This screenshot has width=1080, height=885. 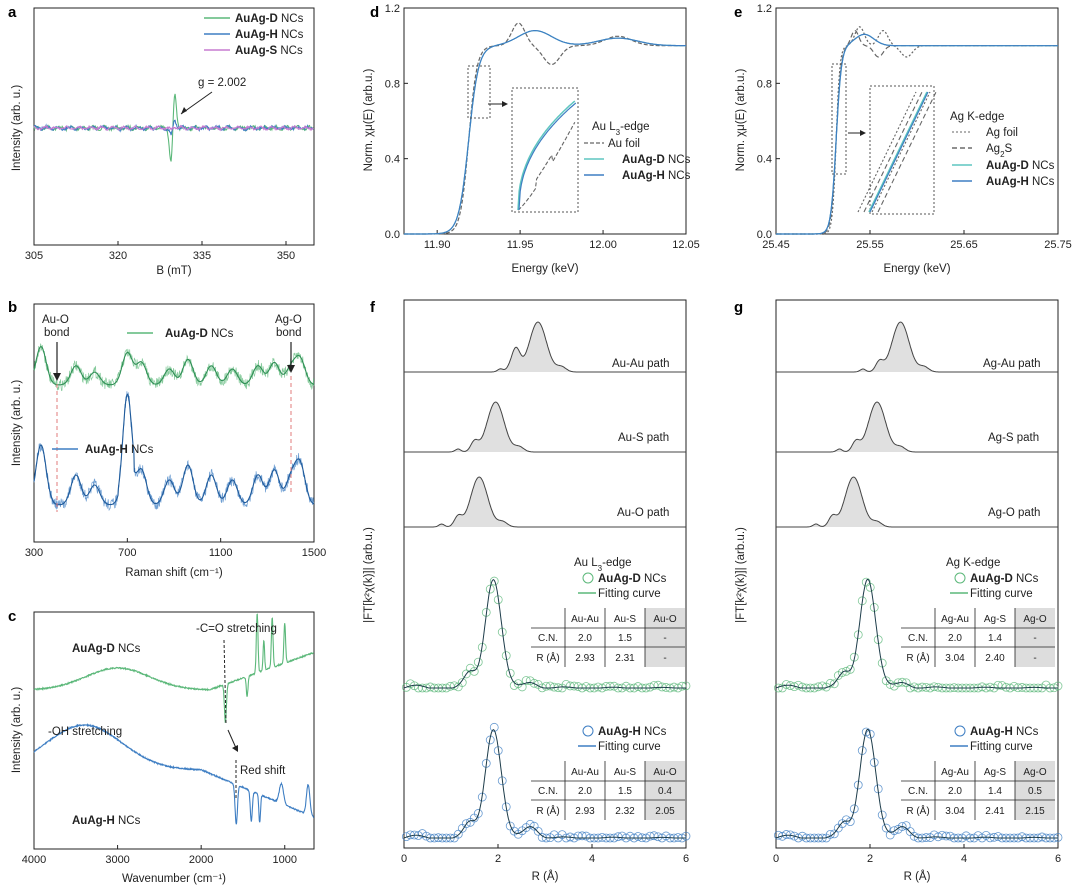 I want to click on legend-entry-a-1: AuAg-H NCs, so click(x=269, y=35).